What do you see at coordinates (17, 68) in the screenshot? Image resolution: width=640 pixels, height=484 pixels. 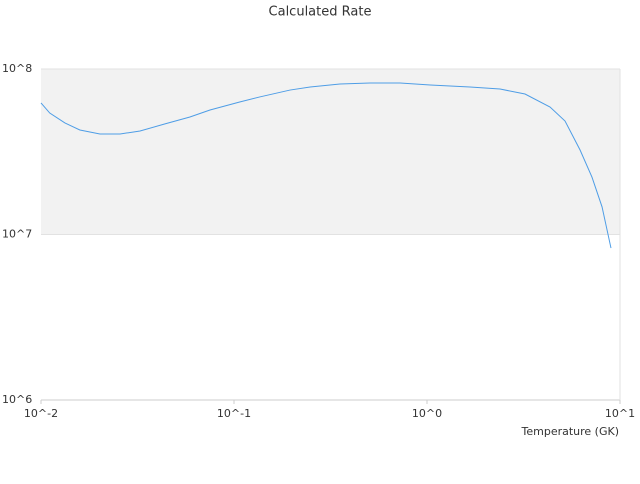 I see `y-tick-label: 10^8` at bounding box center [17, 68].